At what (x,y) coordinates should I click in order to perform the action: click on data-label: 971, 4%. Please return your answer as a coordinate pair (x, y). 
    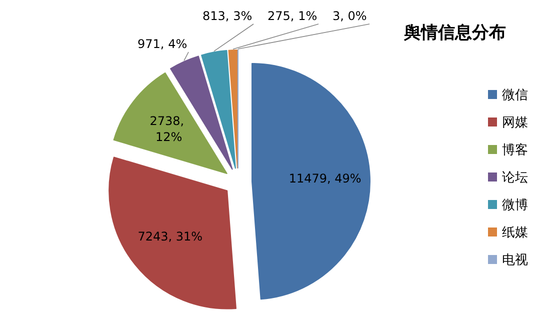
    Looking at the image, I should click on (163, 44).